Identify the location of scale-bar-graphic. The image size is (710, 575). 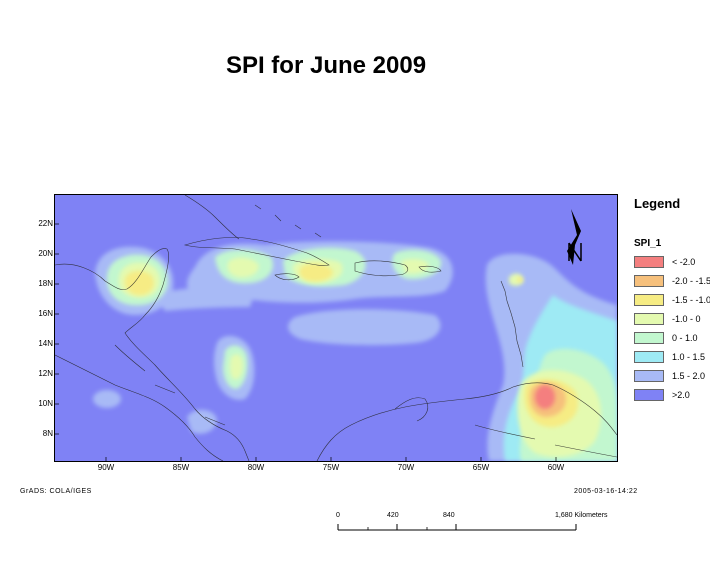
(457, 527).